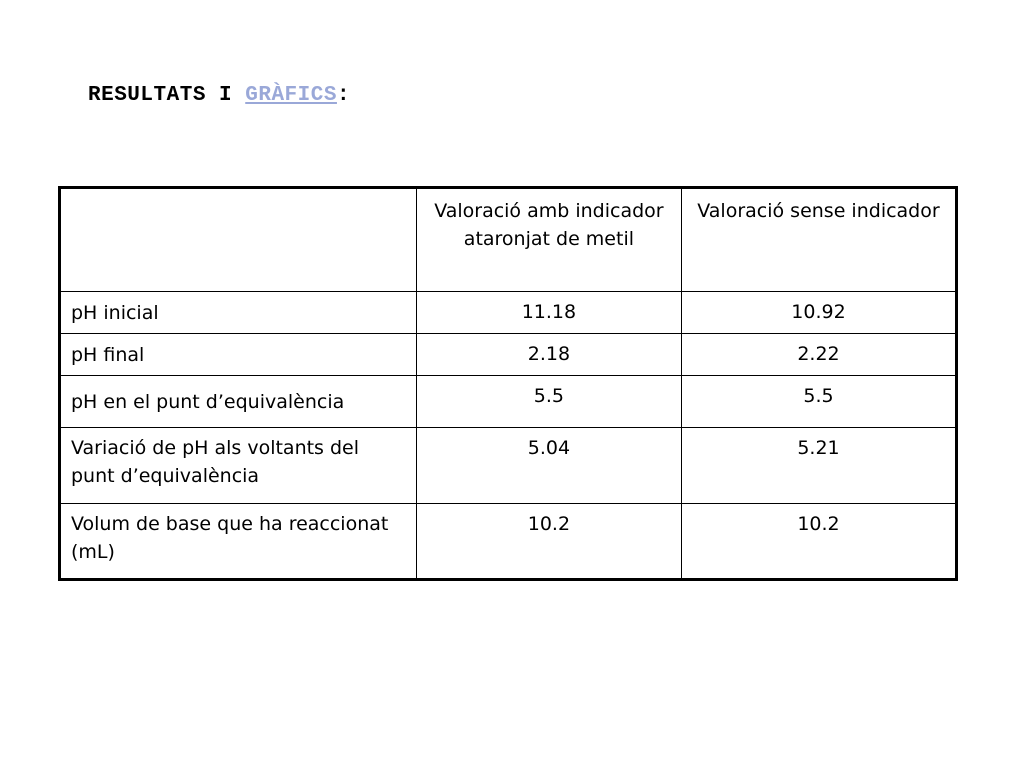 This screenshot has height=768, width=1024. I want to click on value-with-indicator: 10.2, so click(548, 541).